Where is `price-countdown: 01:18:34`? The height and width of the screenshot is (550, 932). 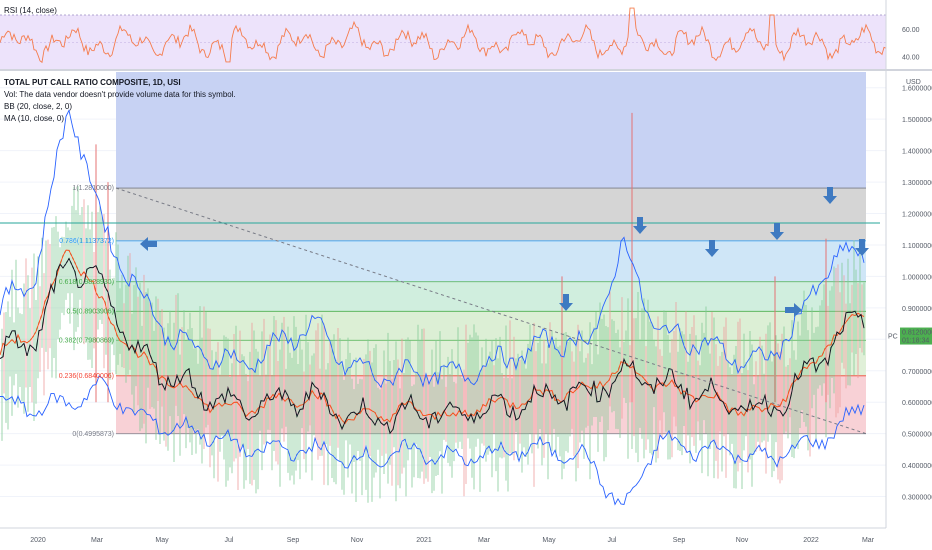 price-countdown: 01:18:34 is located at coordinates (915, 341).